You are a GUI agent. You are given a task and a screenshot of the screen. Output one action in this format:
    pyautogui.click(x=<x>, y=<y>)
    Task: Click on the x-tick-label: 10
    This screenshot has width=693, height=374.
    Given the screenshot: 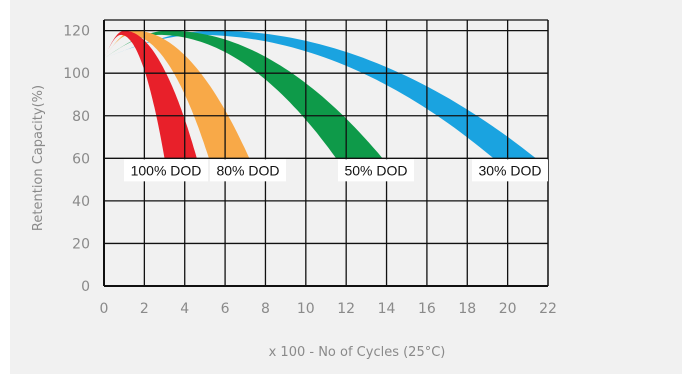 What is the action you would take?
    pyautogui.click(x=306, y=309)
    